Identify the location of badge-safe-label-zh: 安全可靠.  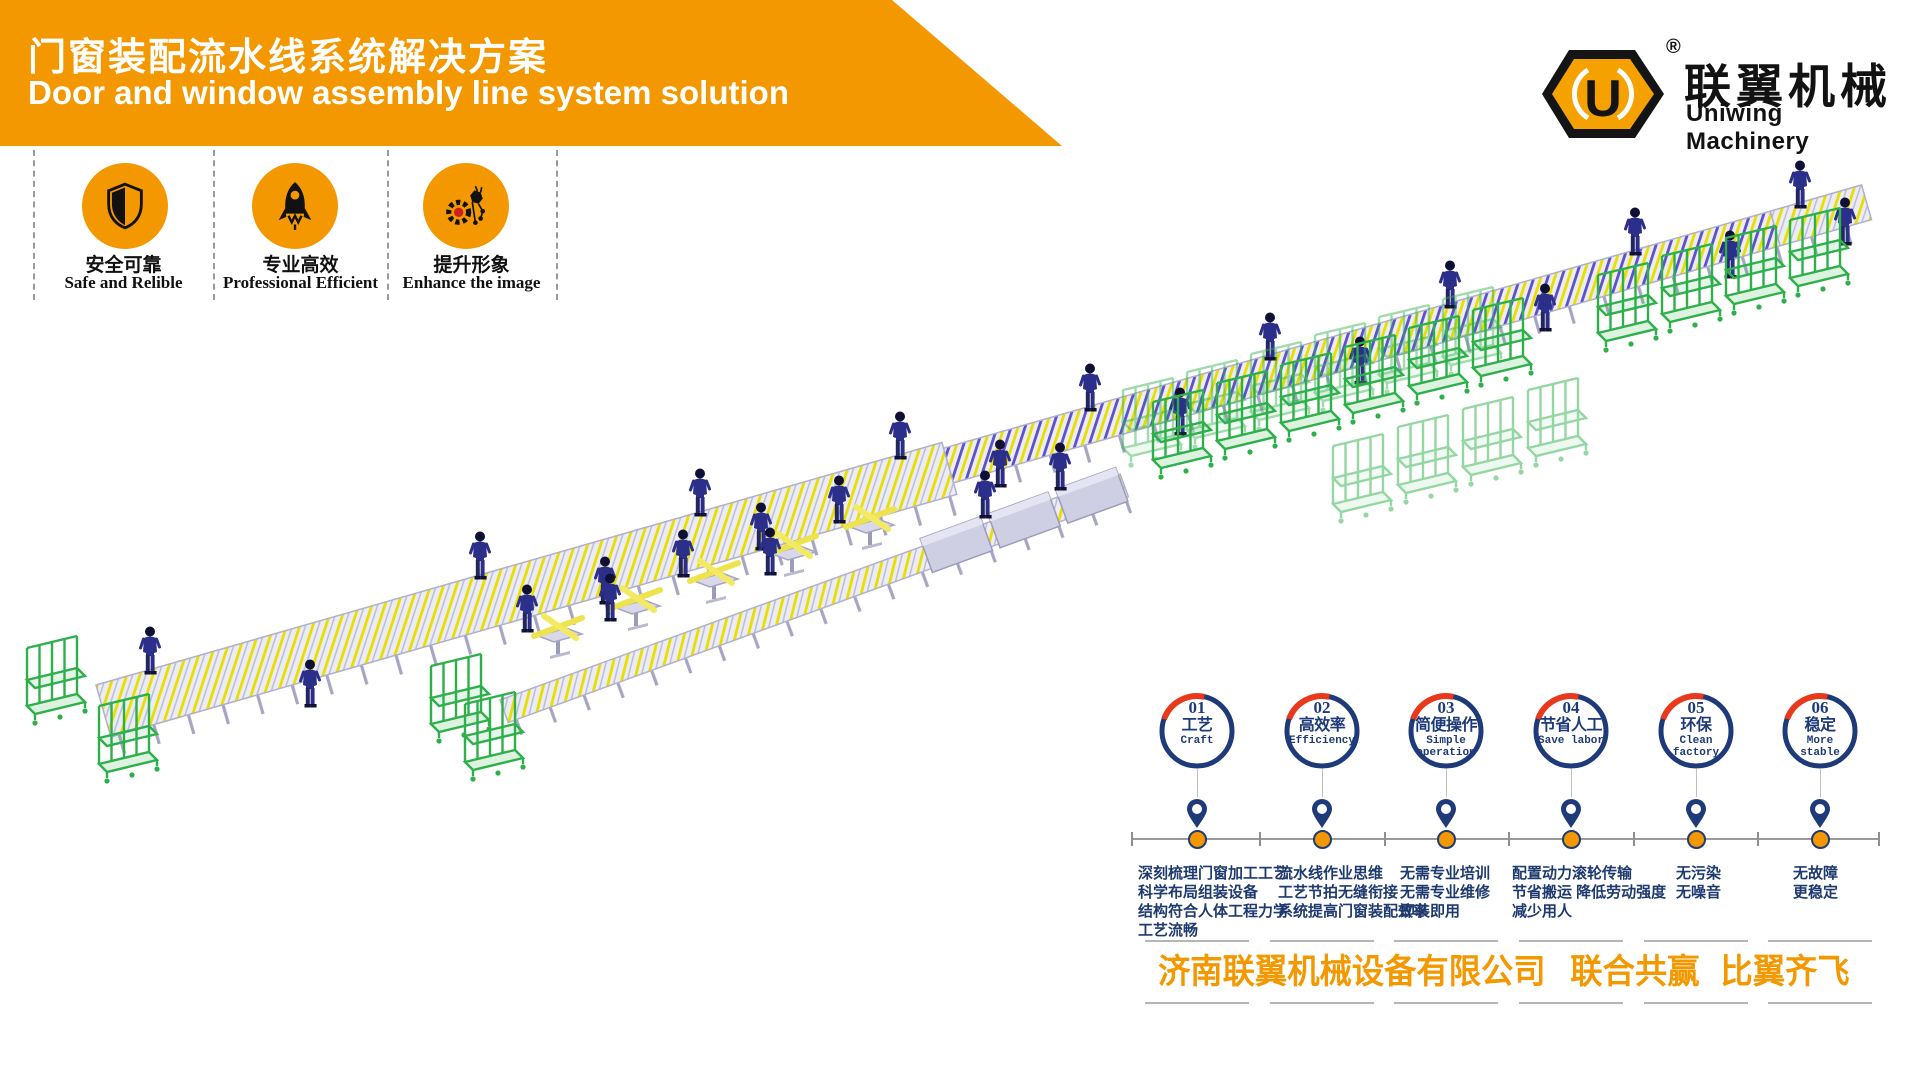
(123, 265).